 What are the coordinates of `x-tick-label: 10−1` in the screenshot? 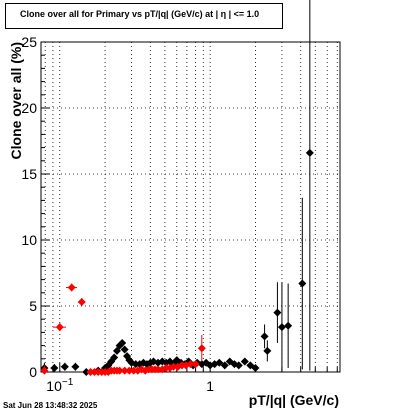 It's located at (59, 385).